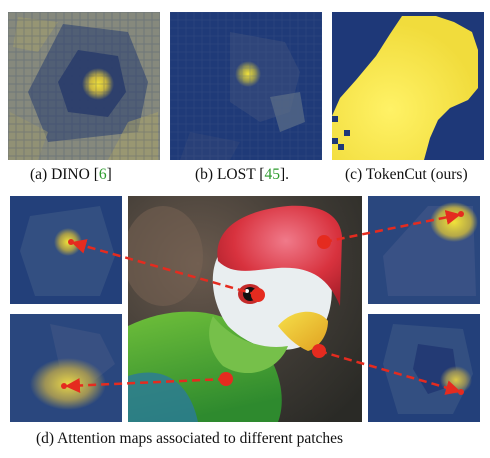  What do you see at coordinates (461, 214) in the screenshot?
I see `map-point-crest` at bounding box center [461, 214].